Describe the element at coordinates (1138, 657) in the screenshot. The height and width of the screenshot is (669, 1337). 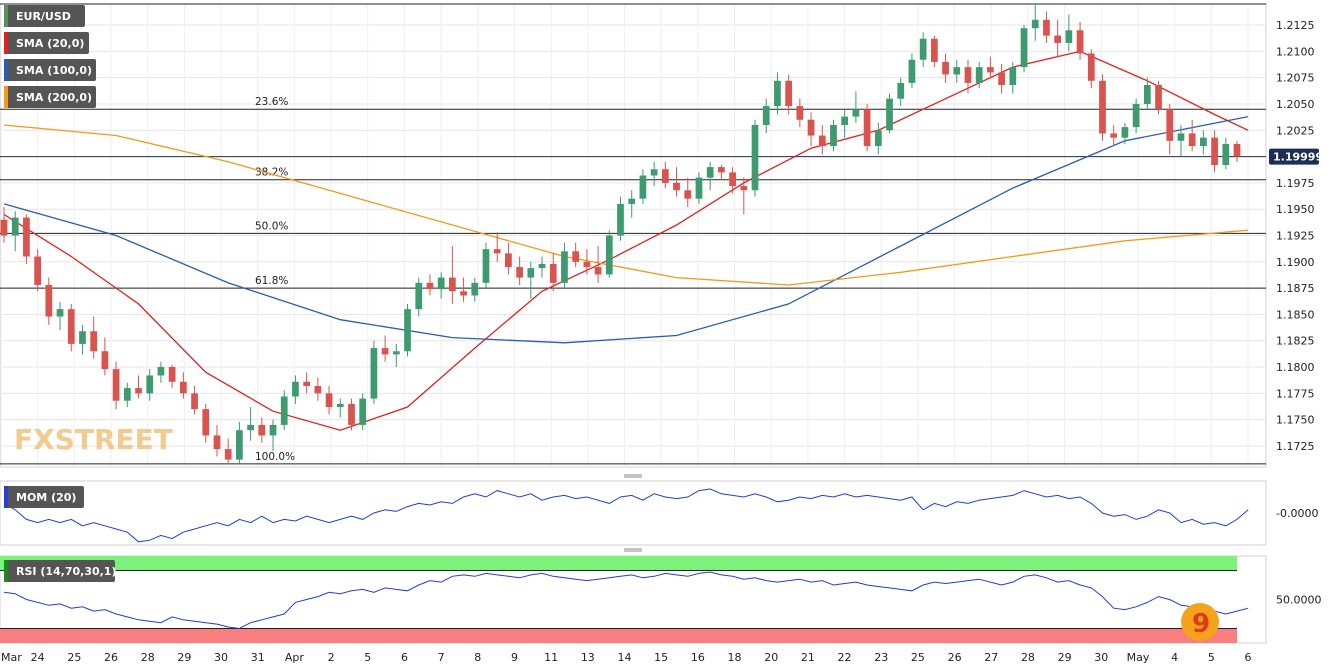
I see `time-tick-label: May` at that location.